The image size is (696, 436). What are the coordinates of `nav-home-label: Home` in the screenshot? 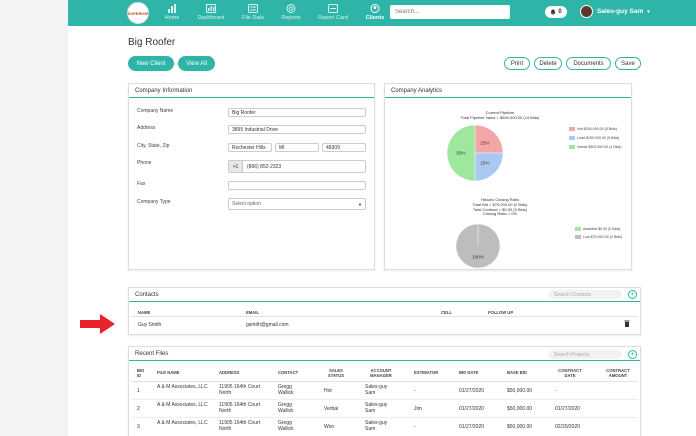 It's located at (172, 18).